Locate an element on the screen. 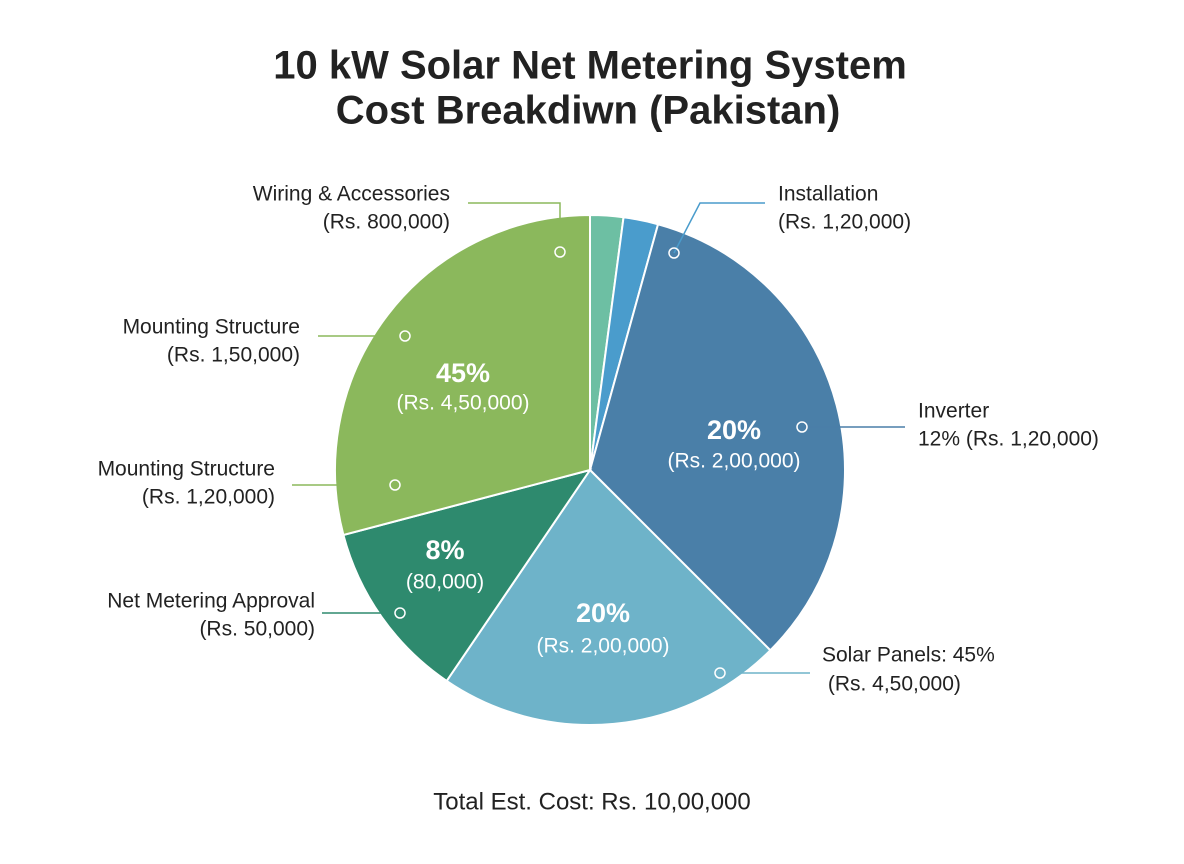 Image resolution: width=1184 pixels, height=864 pixels. slice-label: 45% is located at coordinates (463, 373).